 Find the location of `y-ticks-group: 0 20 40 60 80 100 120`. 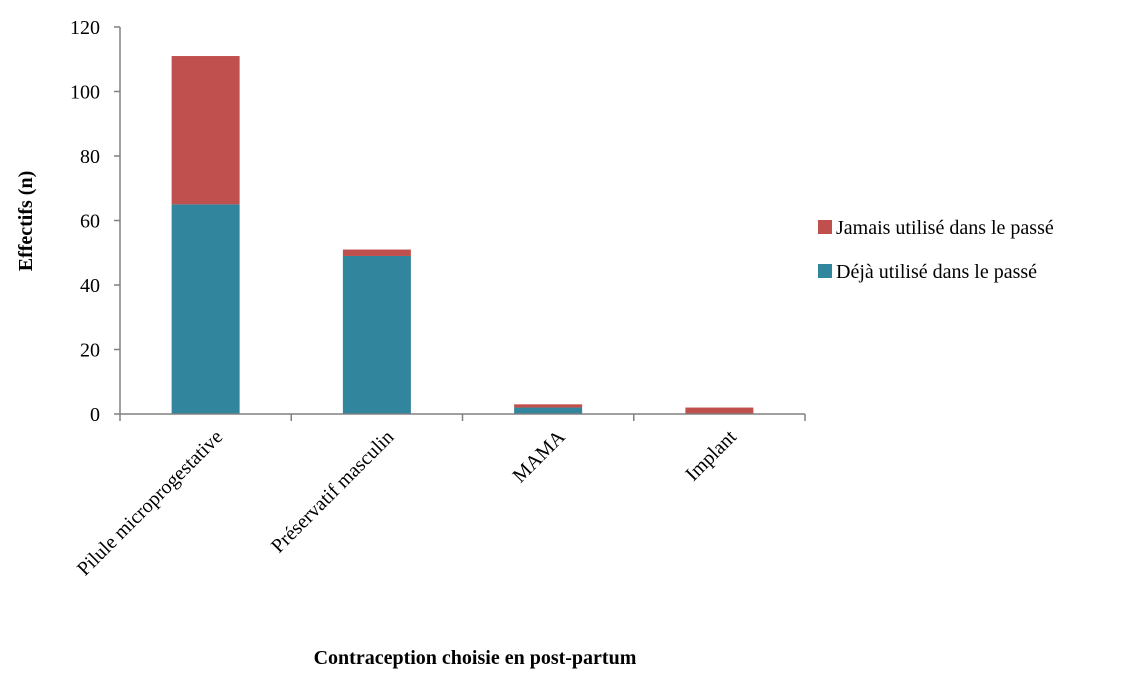

y-ticks-group: 0 20 40 60 80 100 120 is located at coordinates (95, 221).